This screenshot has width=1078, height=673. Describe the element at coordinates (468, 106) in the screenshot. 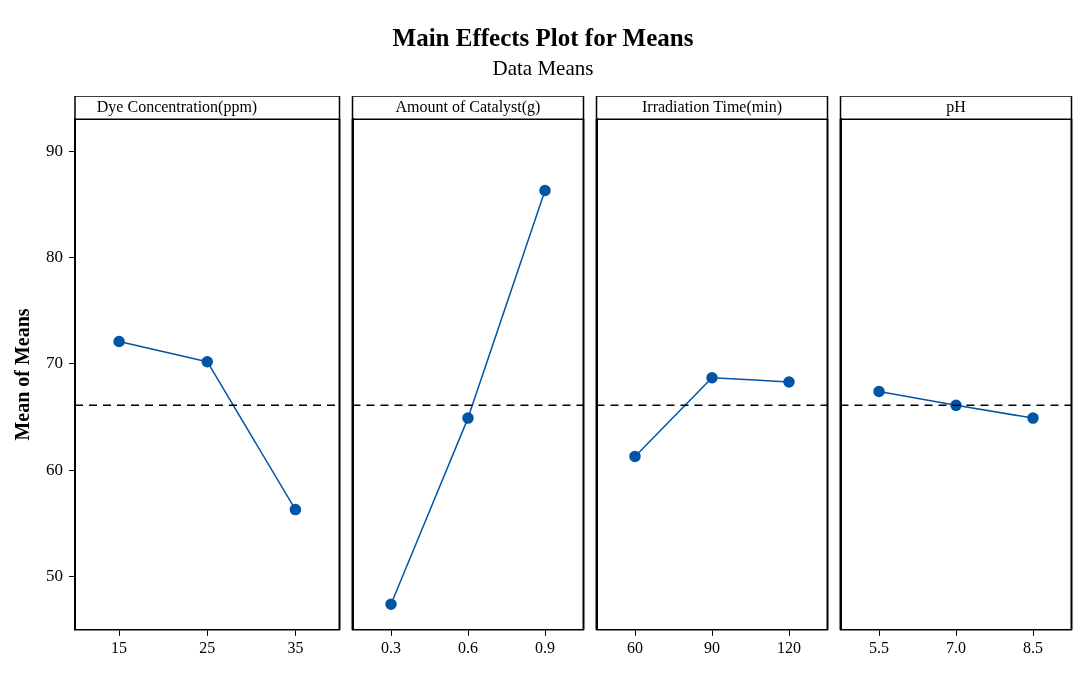

I see `chart-title: Amount of Catalyst(g)` at that location.